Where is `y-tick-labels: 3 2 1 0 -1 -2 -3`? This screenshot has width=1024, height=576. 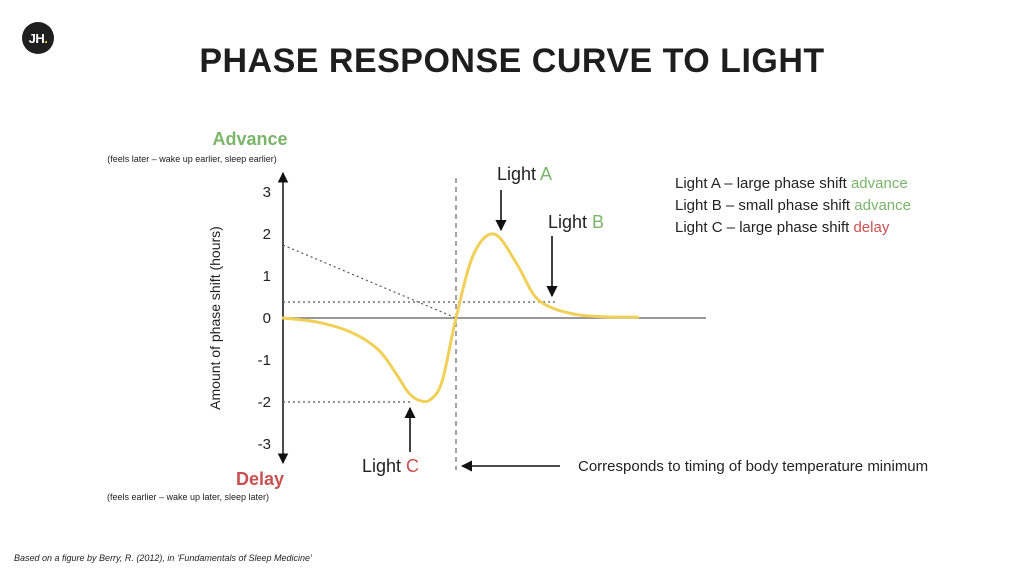 y-tick-labels: 3 2 1 0 -1 -2 -3 is located at coordinates (264, 318).